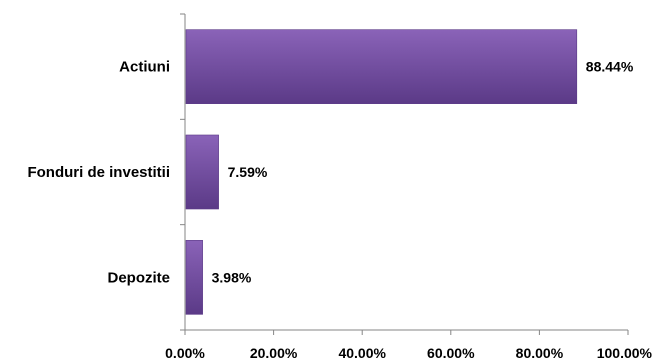 The width and height of the screenshot is (660, 363). Describe the element at coordinates (362, 353) in the screenshot. I see `x-tick-label: 40.00%` at that location.